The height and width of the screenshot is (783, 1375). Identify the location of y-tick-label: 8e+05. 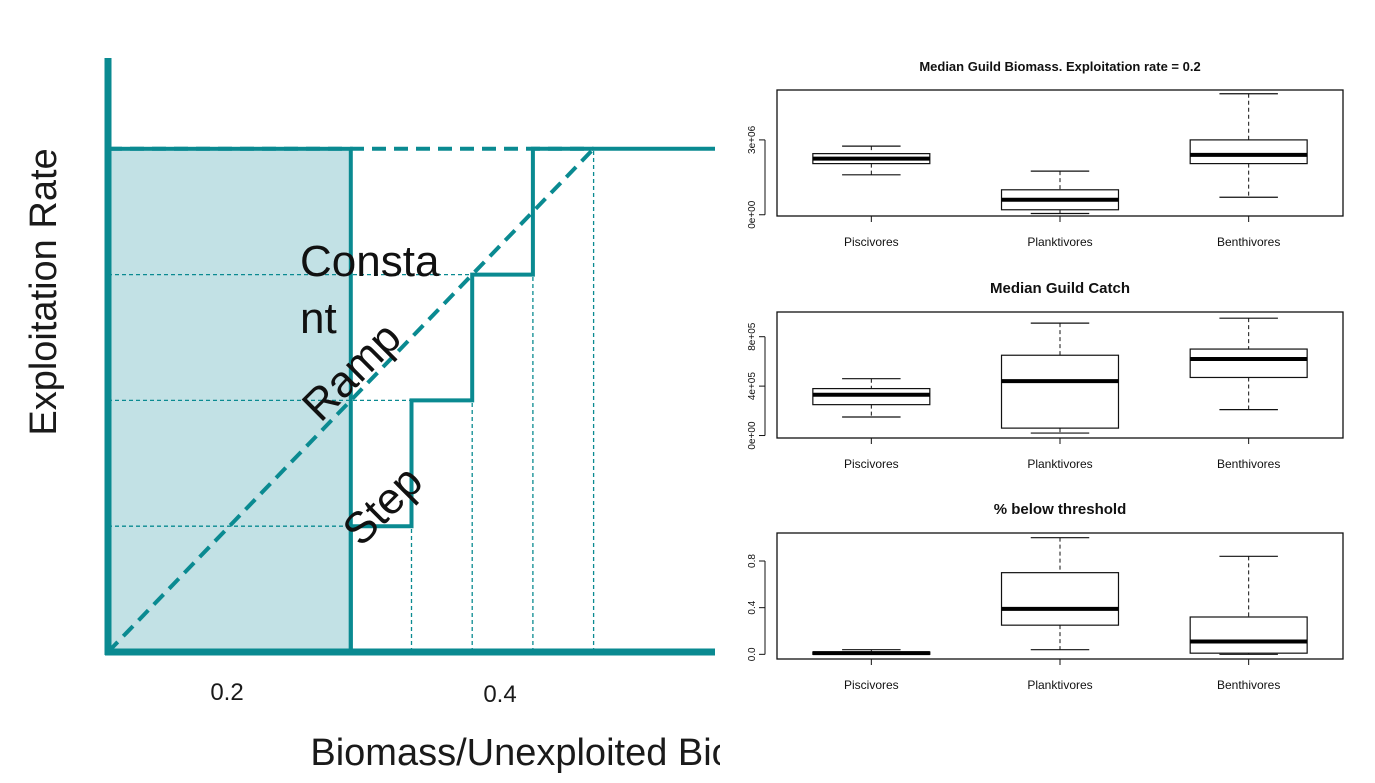
(752, 336).